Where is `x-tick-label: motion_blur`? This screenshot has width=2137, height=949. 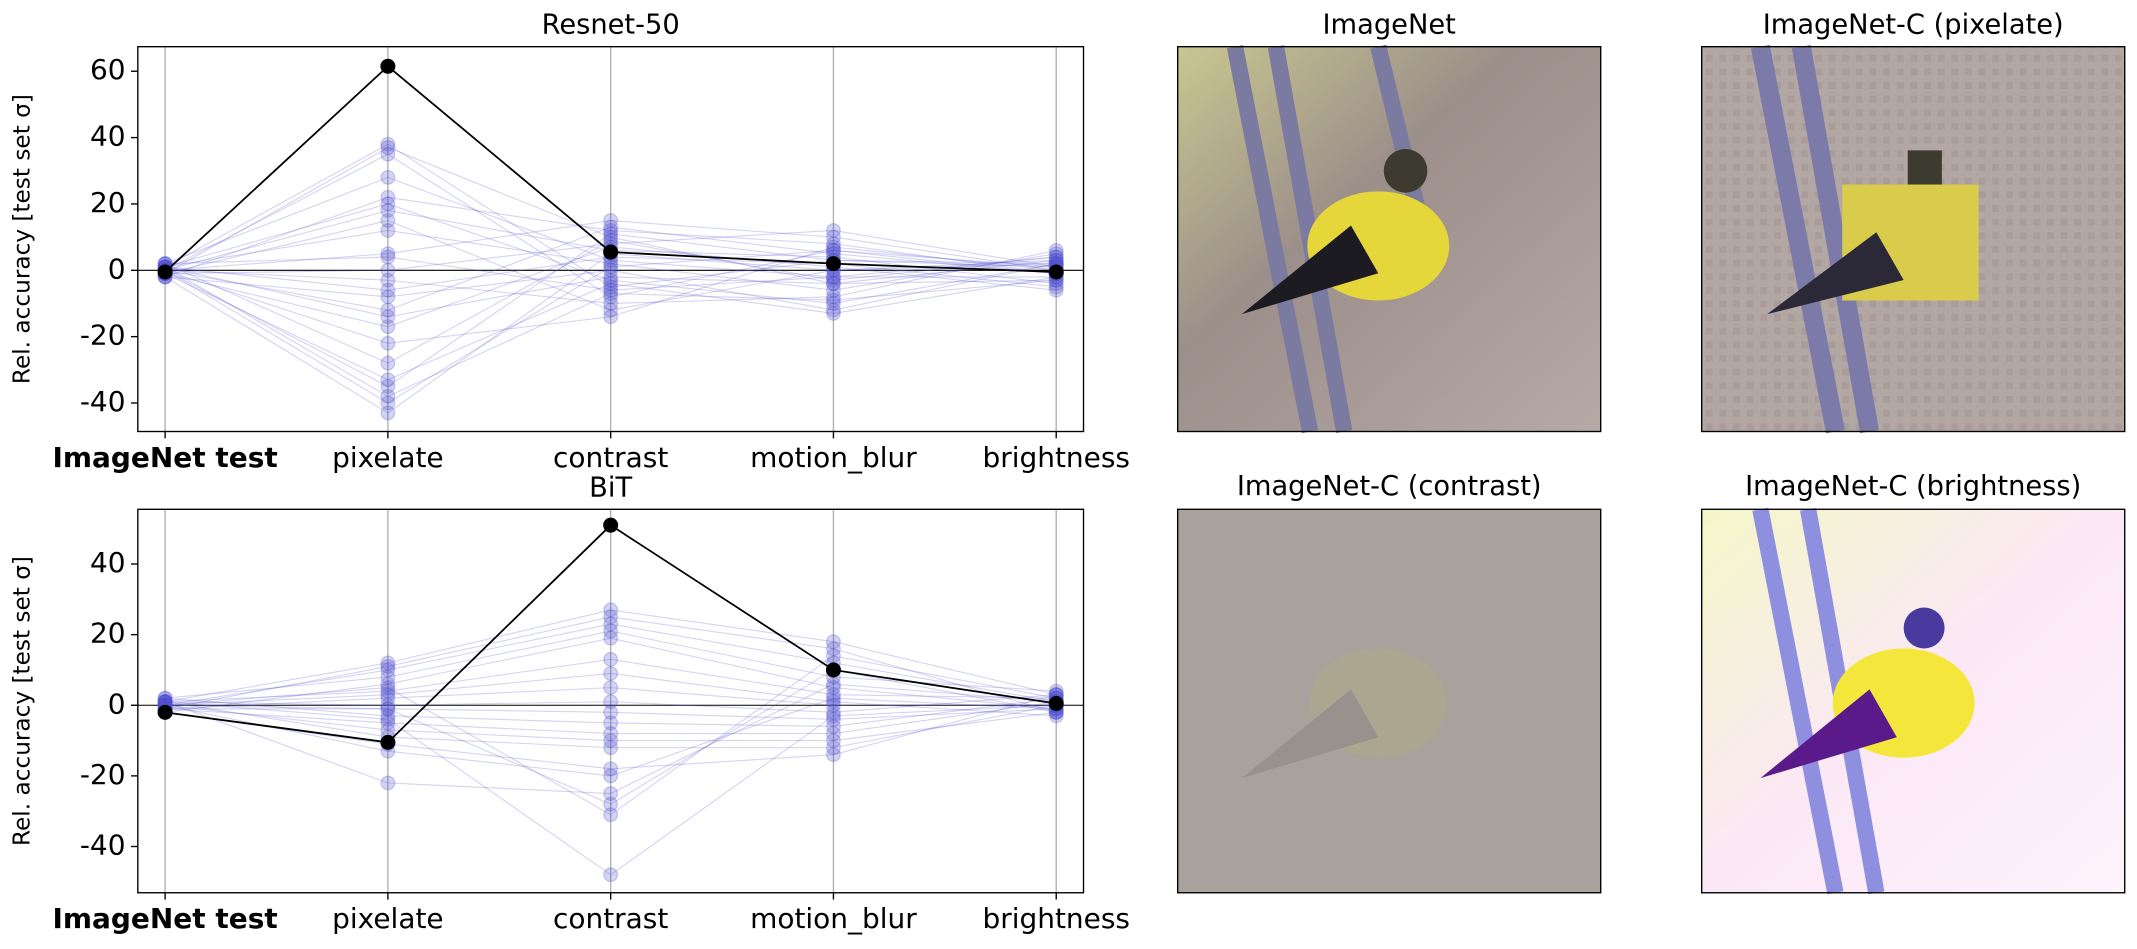 x-tick-label: motion_blur is located at coordinates (833, 457).